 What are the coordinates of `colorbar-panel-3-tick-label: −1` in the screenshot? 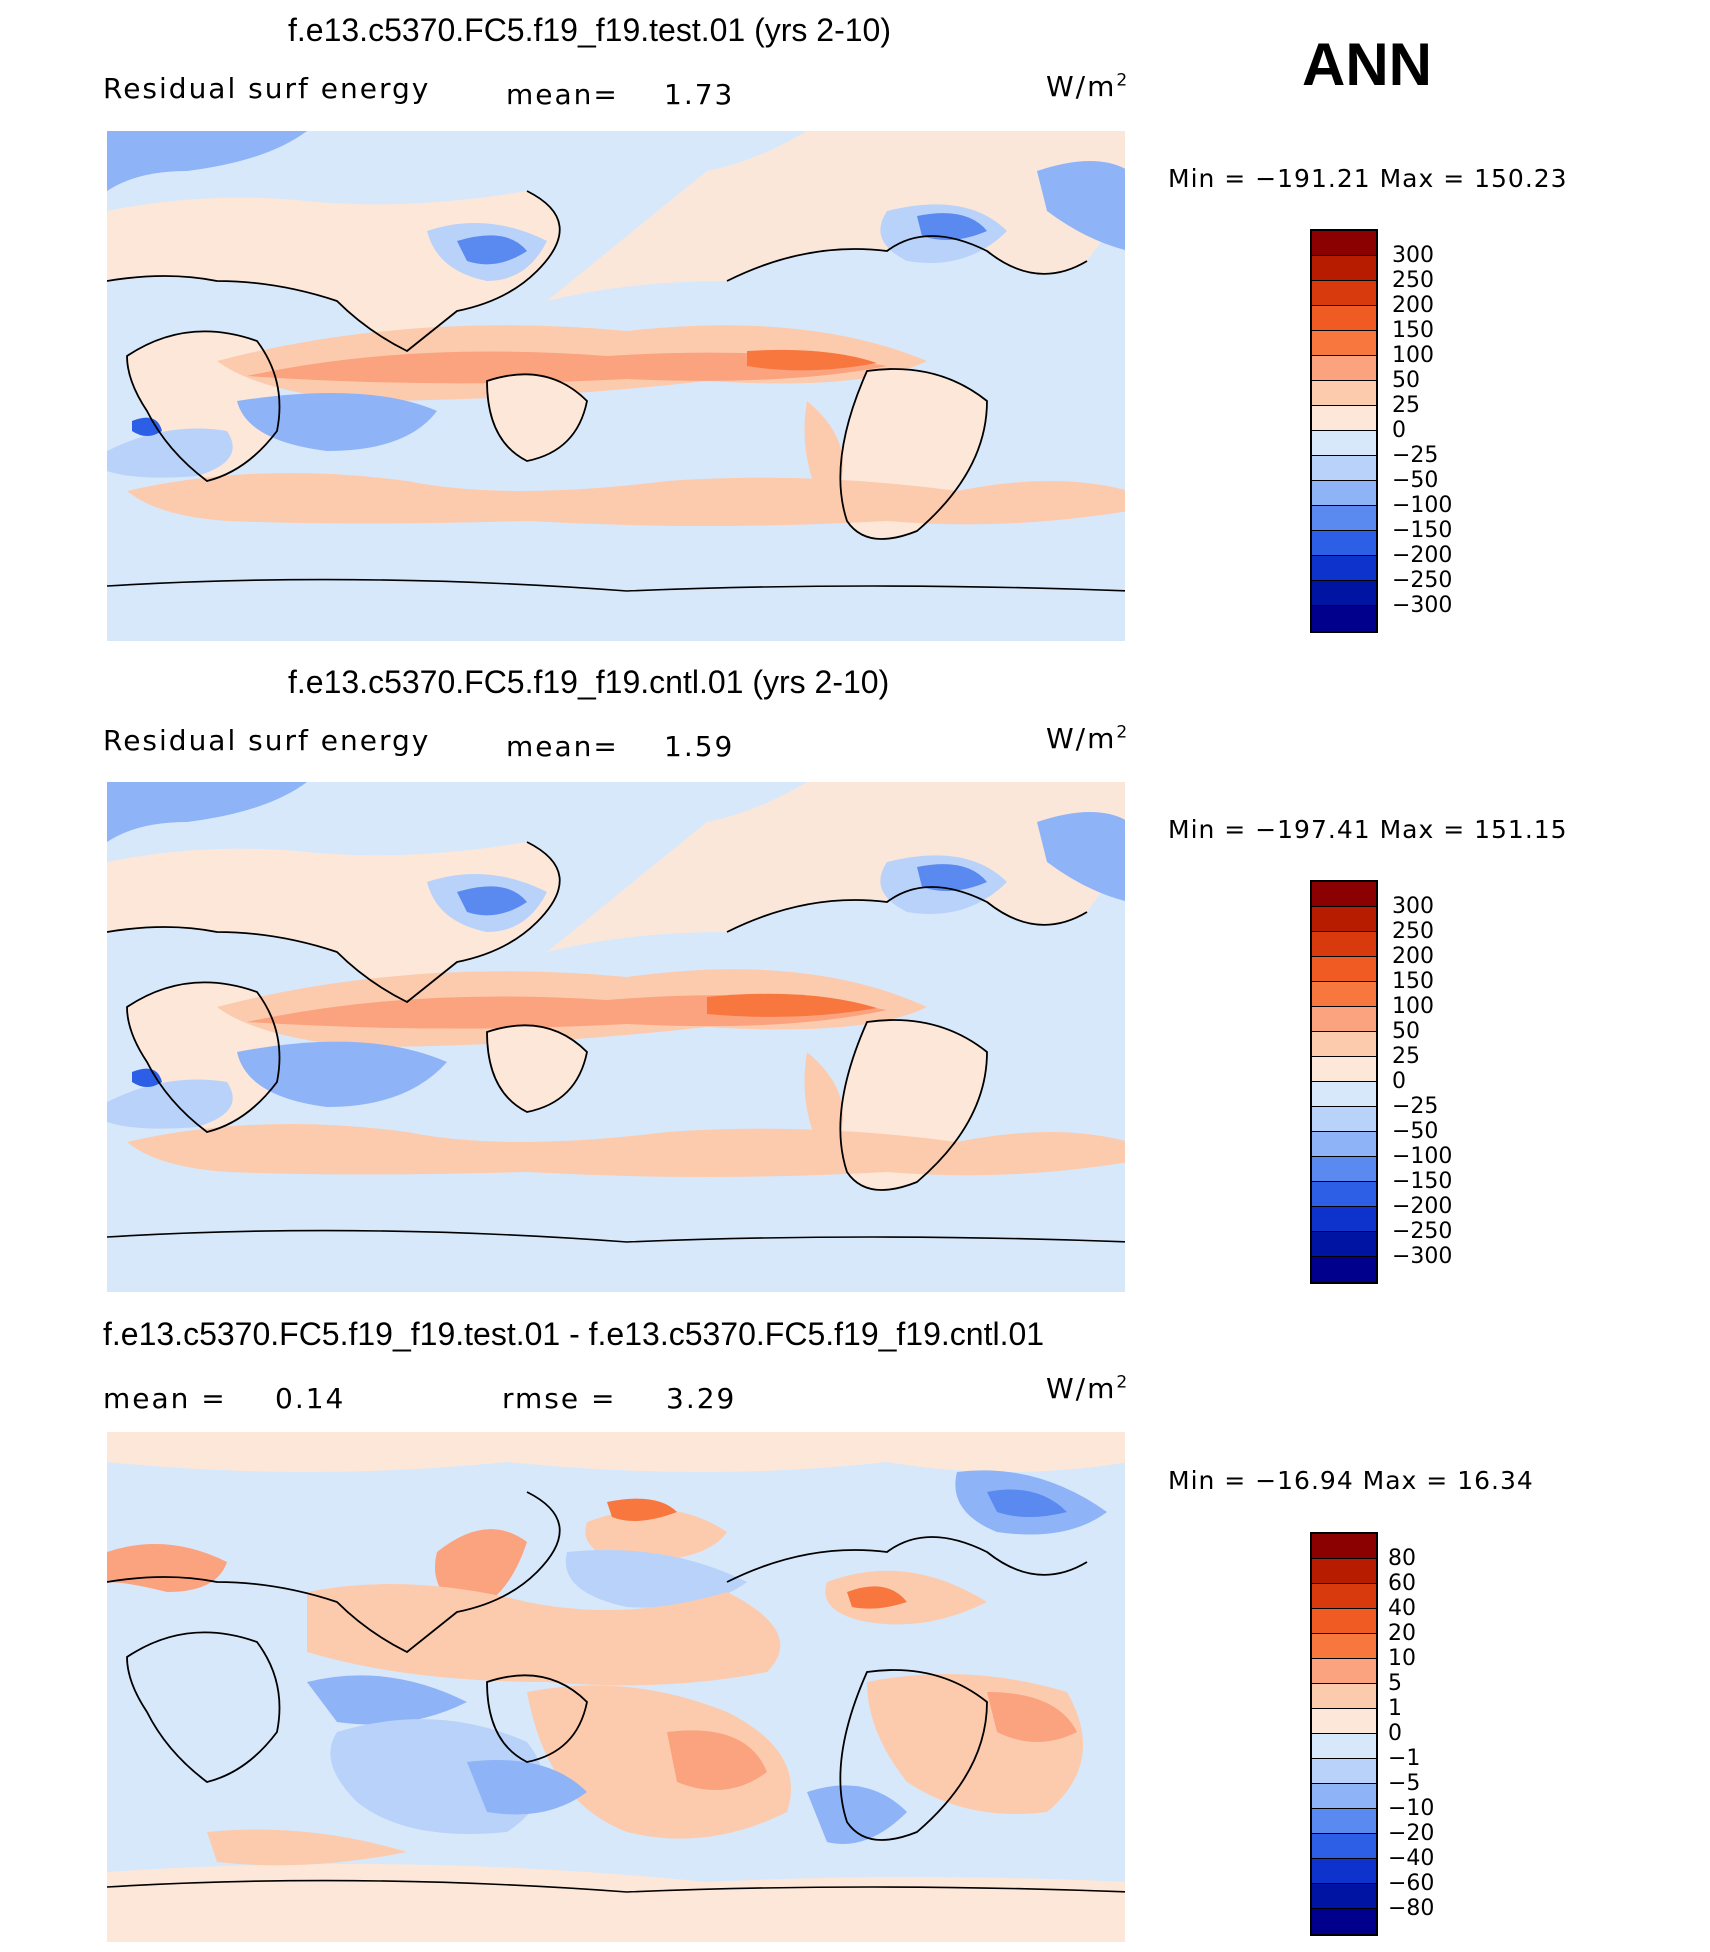 It's located at (1404, 1758).